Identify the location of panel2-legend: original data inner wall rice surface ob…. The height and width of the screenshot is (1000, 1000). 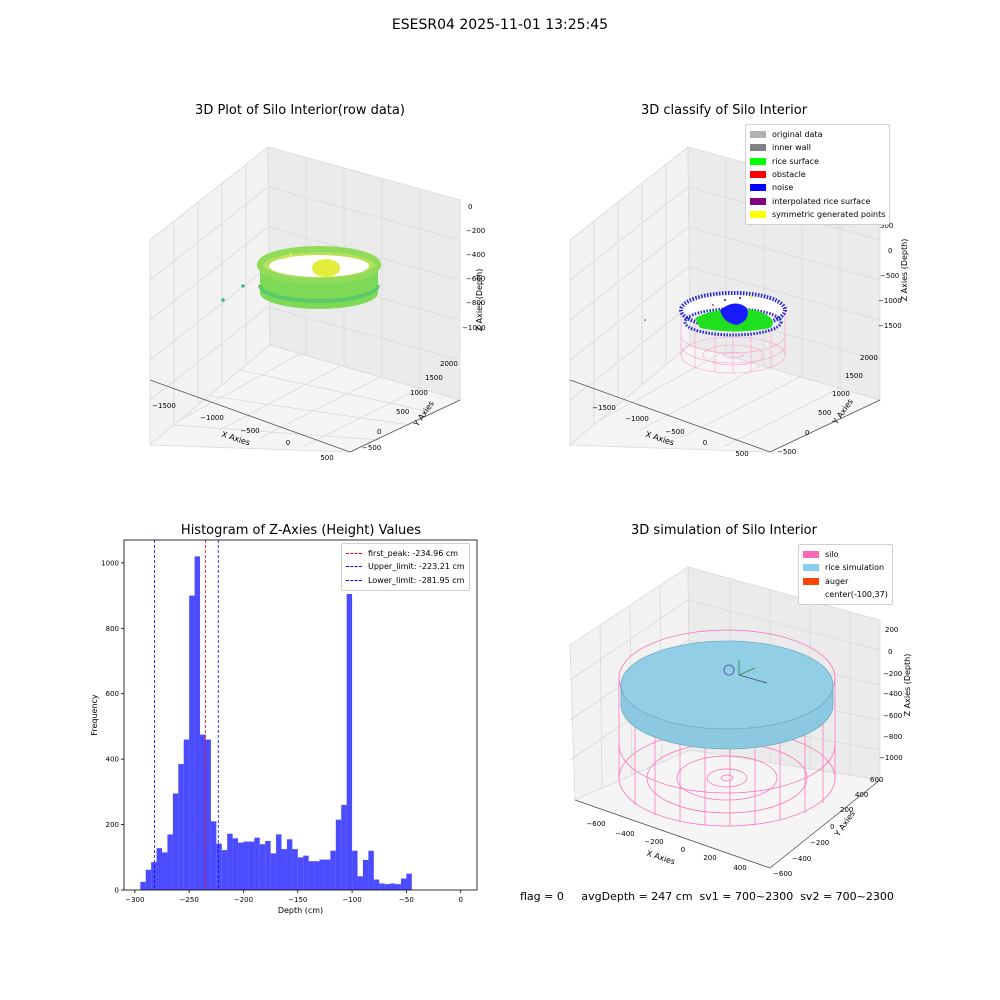
(818, 175).